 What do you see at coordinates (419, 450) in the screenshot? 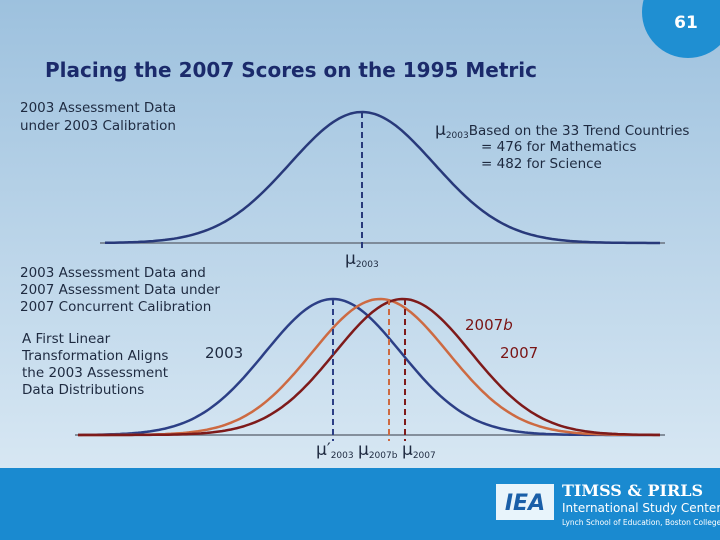
I see `mean-label: μ2007` at bounding box center [419, 450].